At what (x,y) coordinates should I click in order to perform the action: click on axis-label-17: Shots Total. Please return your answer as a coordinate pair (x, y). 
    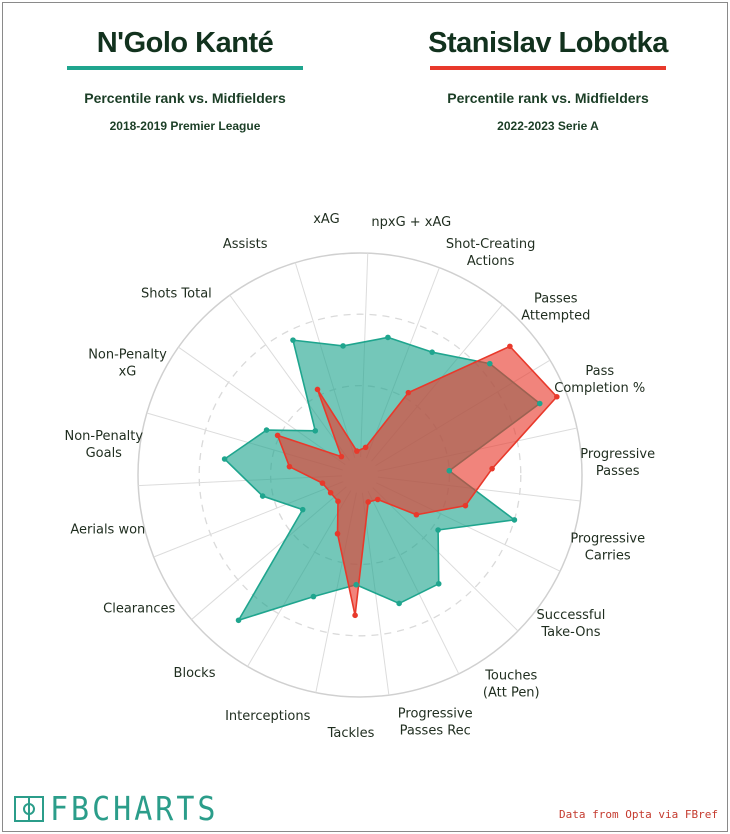
    Looking at the image, I should click on (176, 294).